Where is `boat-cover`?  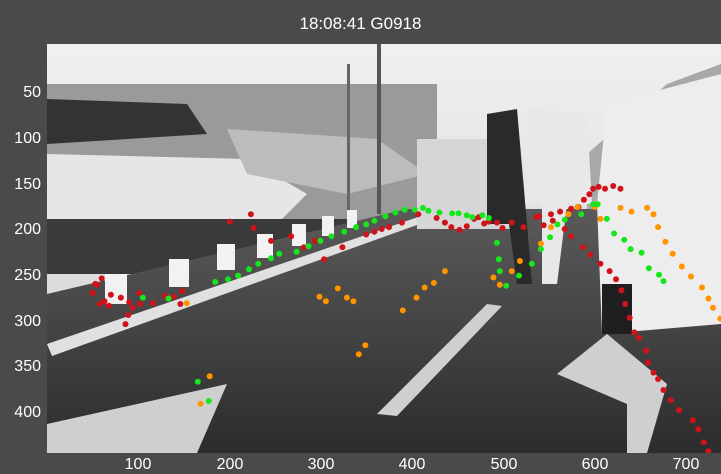
boat-cover is located at coordinates (127, 121).